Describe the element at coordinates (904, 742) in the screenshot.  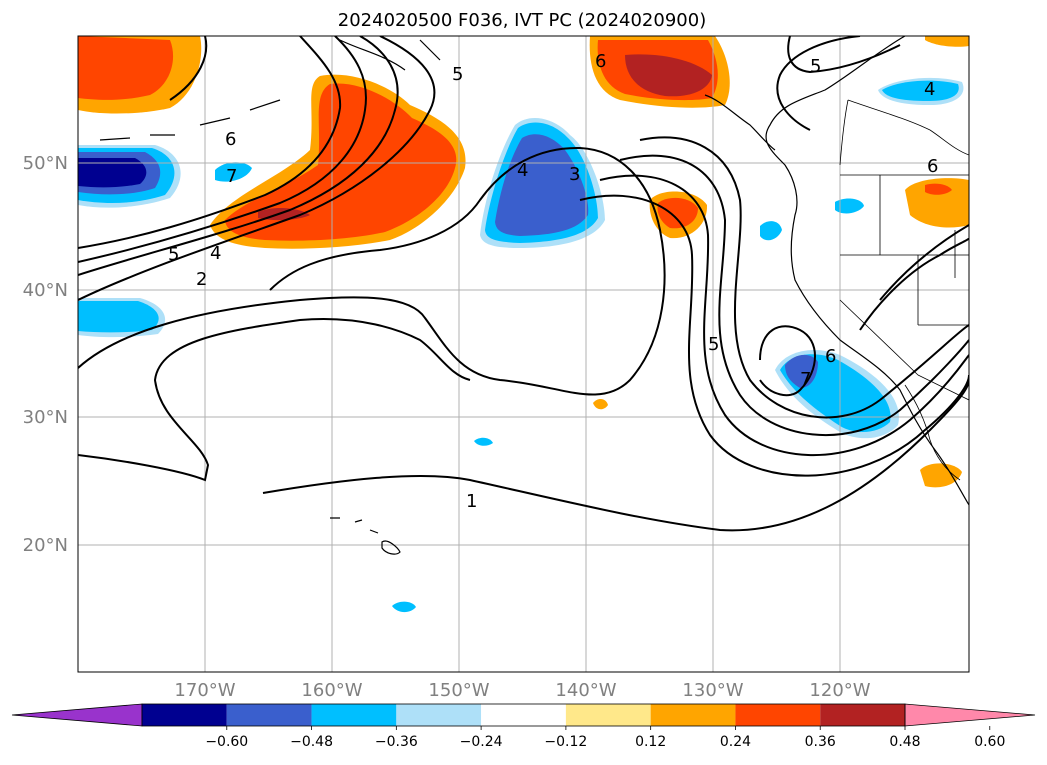
I see `colorbar-tick-label: 0.48` at that location.